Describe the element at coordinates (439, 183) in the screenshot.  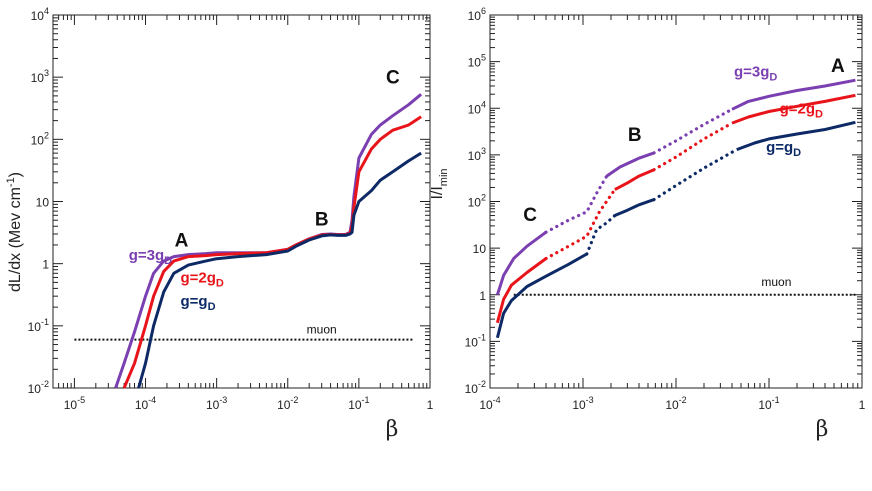
I see `y-axis-title-intensity: I/Imin` at that location.